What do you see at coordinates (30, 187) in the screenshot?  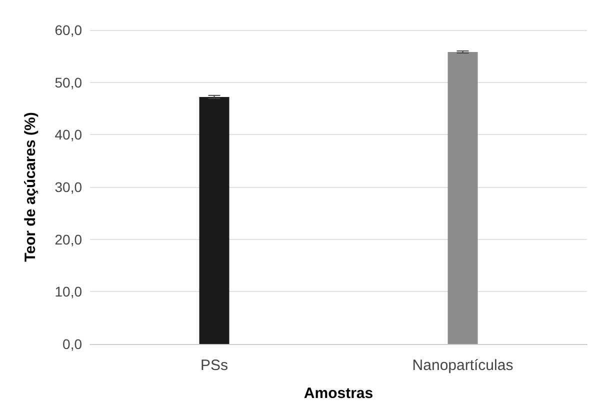 I see `y-axis-title: Teor de açúcares (%)` at bounding box center [30, 187].